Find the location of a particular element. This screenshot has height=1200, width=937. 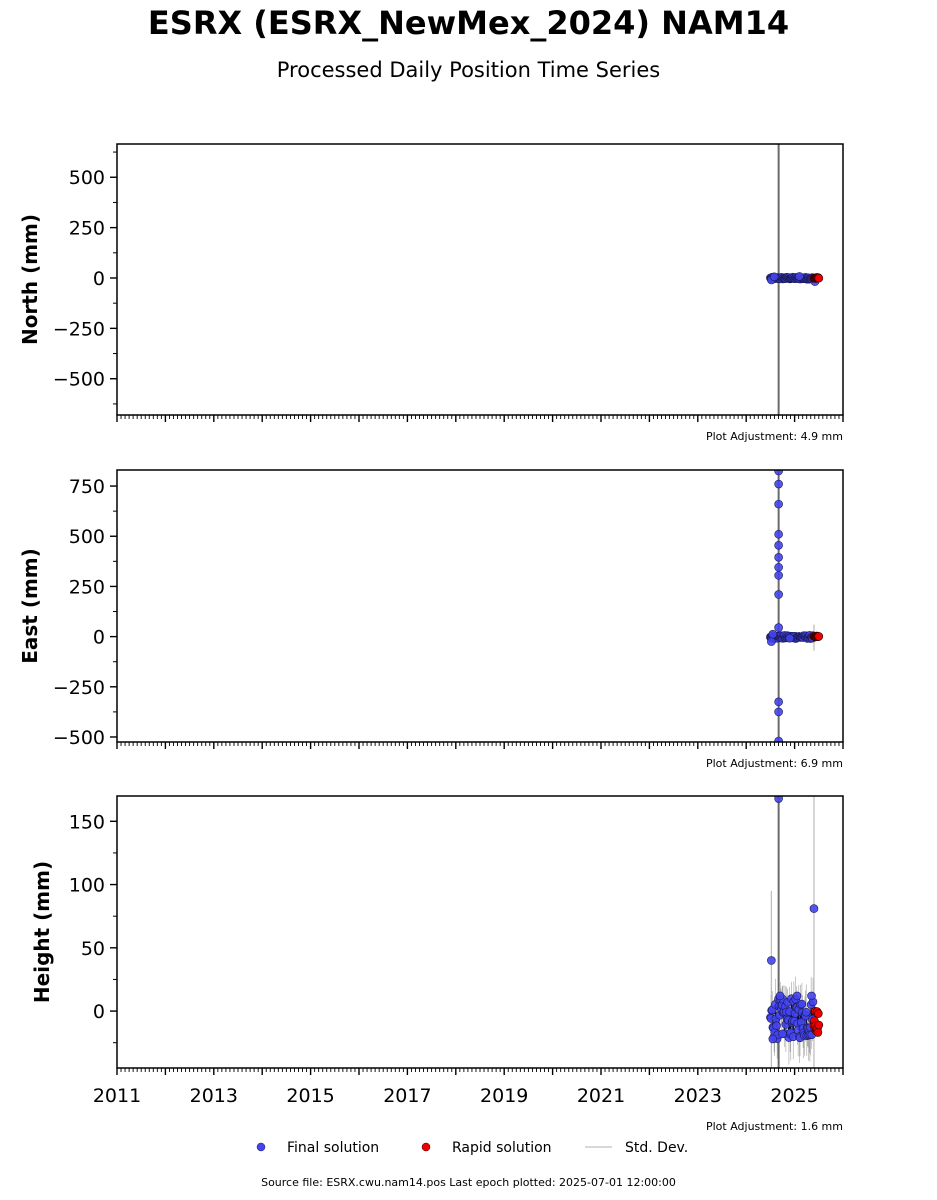

x-tick-label: 2011 is located at coordinates (117, 1096).